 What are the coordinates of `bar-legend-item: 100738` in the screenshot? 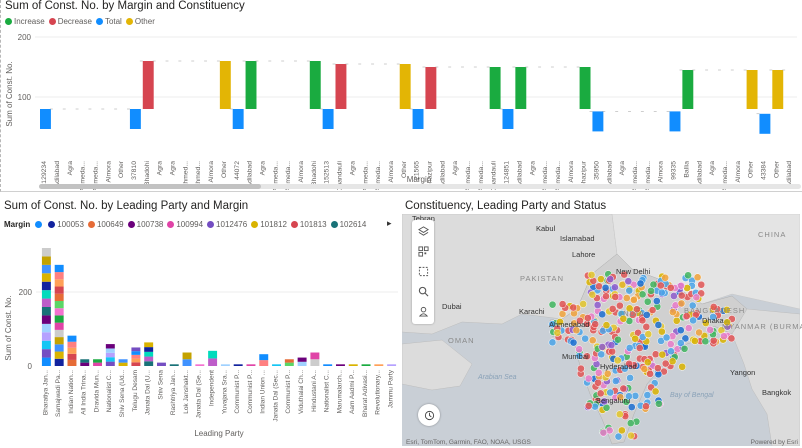 It's located at (145, 224).